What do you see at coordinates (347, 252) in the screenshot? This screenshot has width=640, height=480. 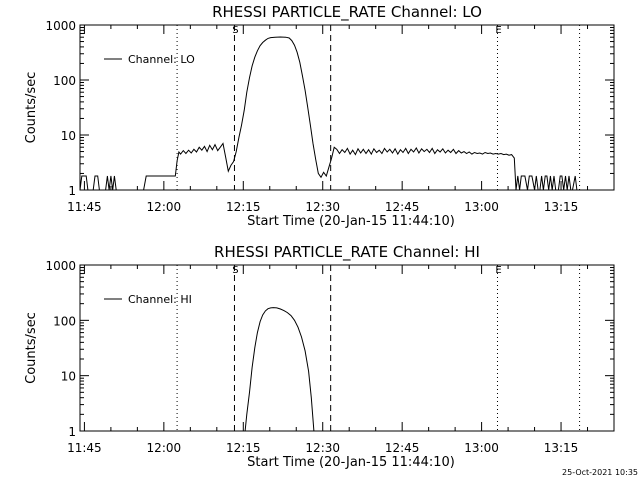 I see `chart-title: RHESSI PARTICLE_RATE Channel: HI` at bounding box center [347, 252].